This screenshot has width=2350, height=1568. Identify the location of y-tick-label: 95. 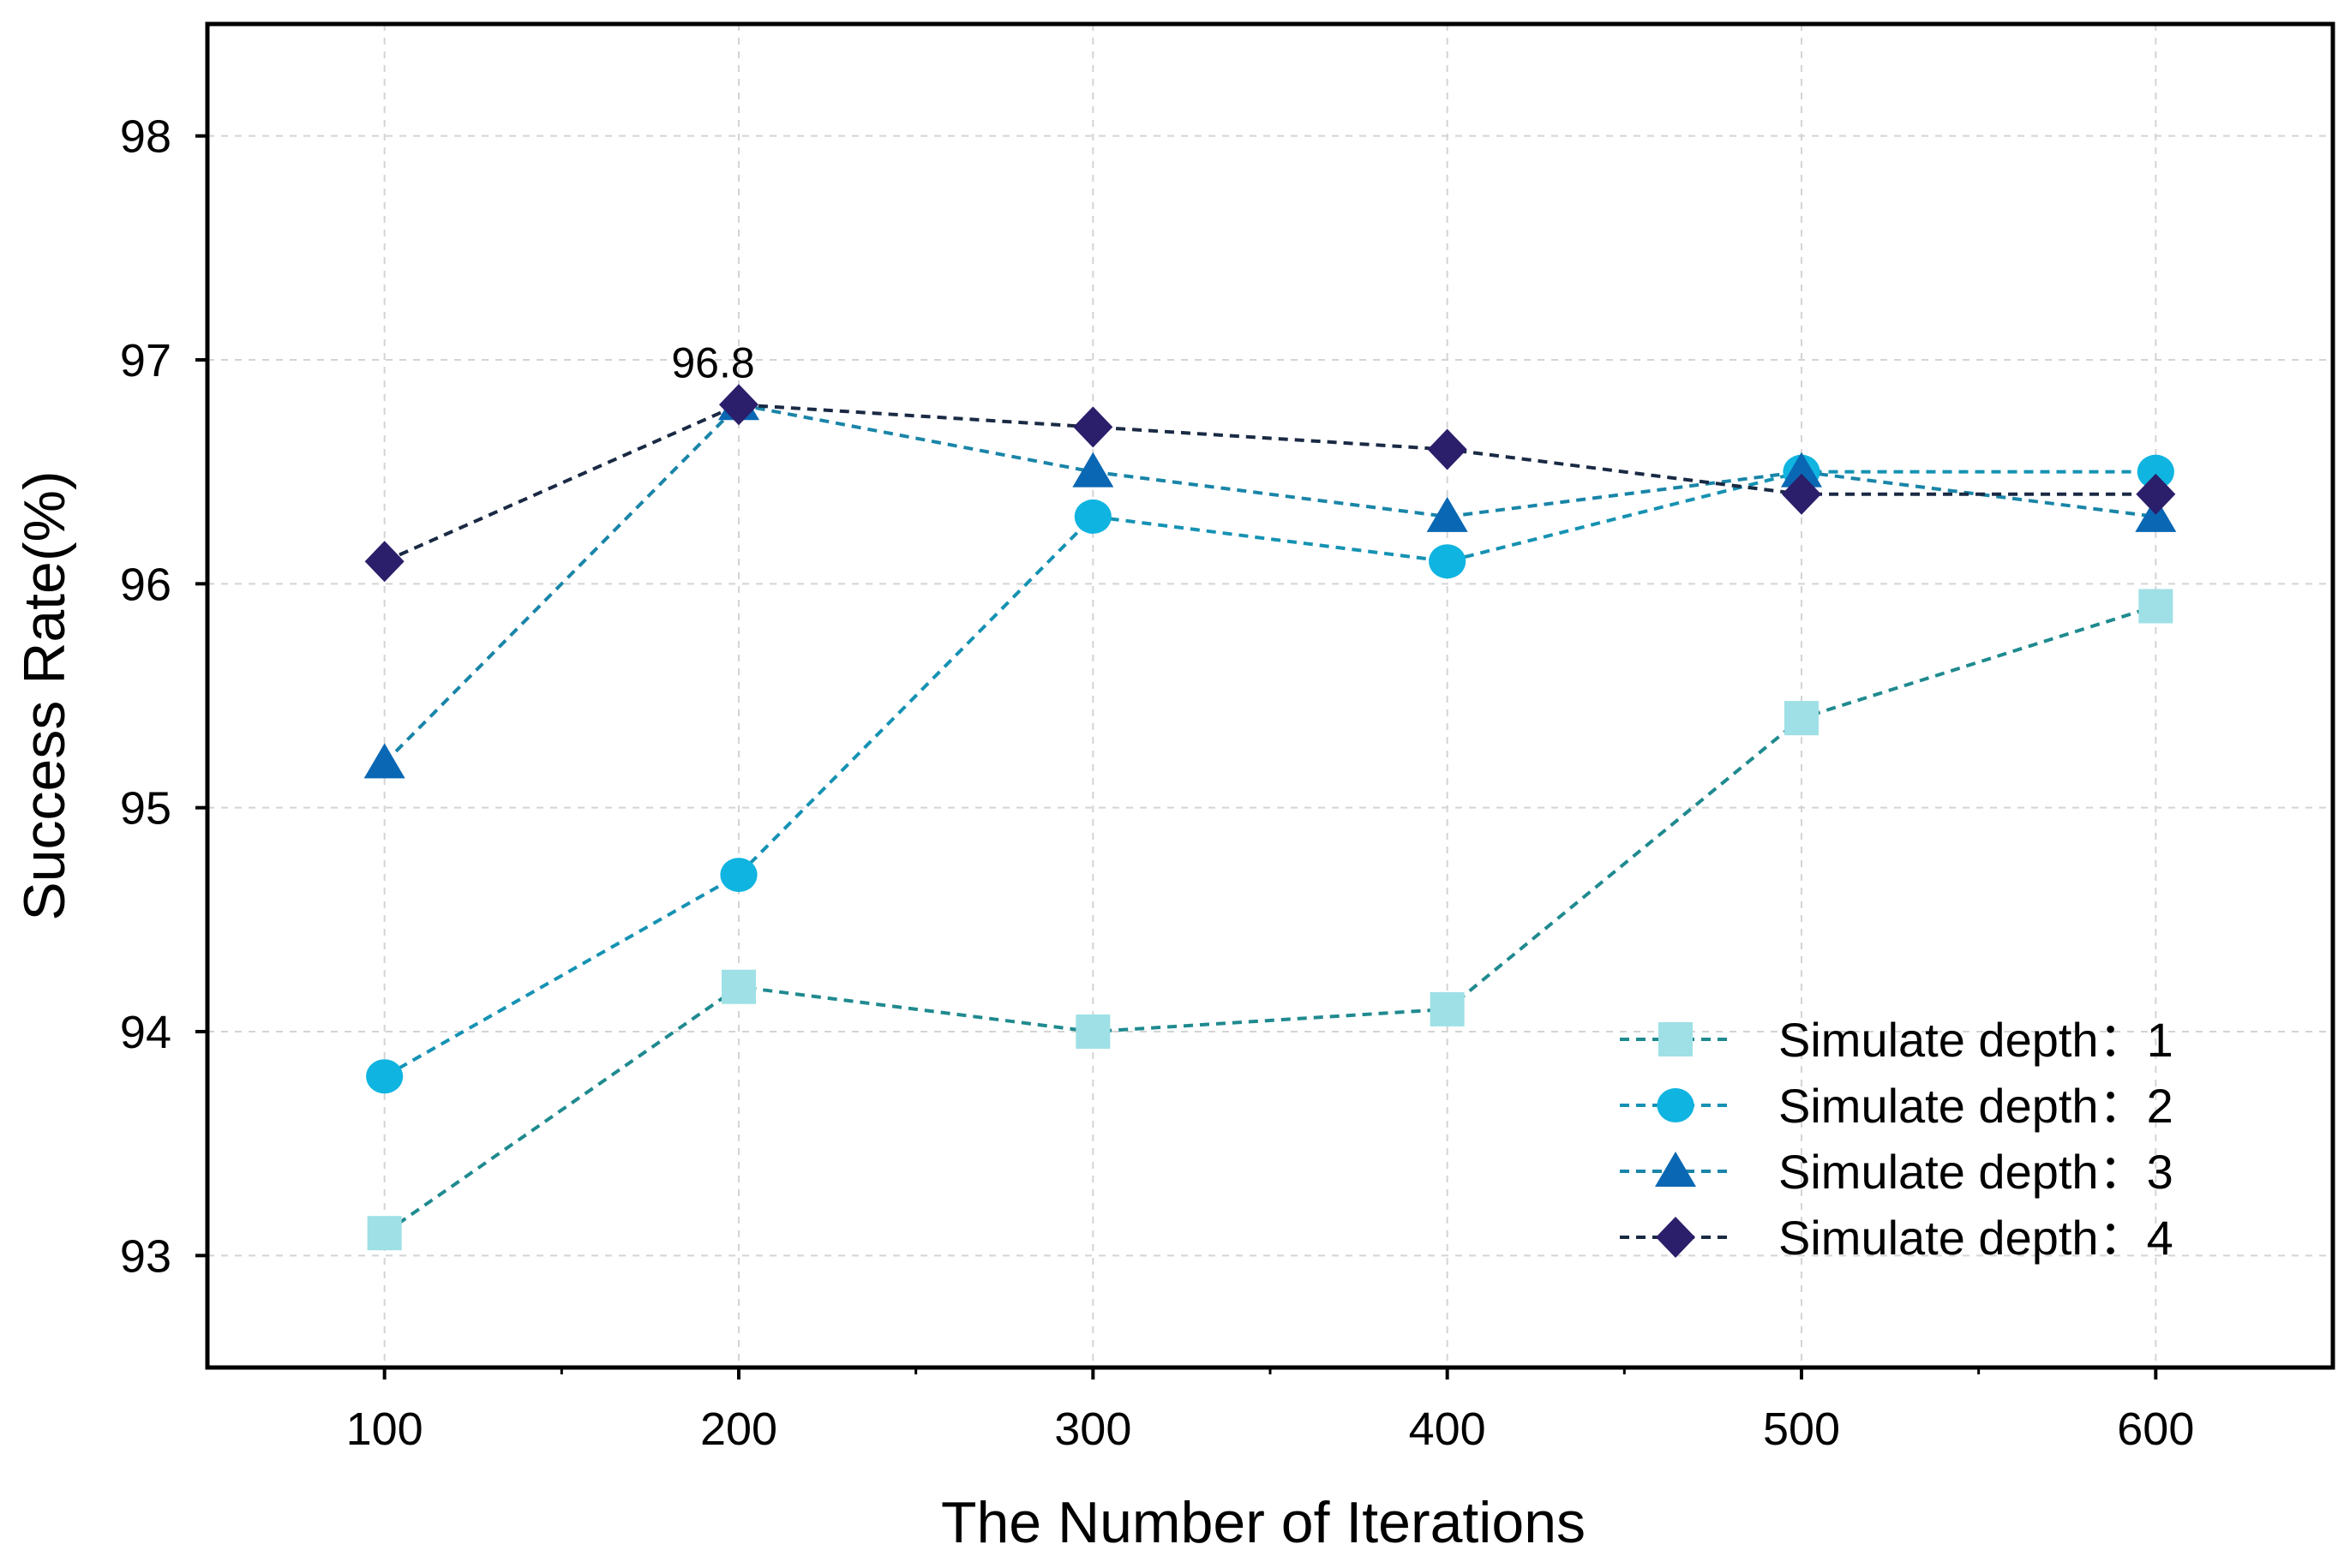
(145, 809).